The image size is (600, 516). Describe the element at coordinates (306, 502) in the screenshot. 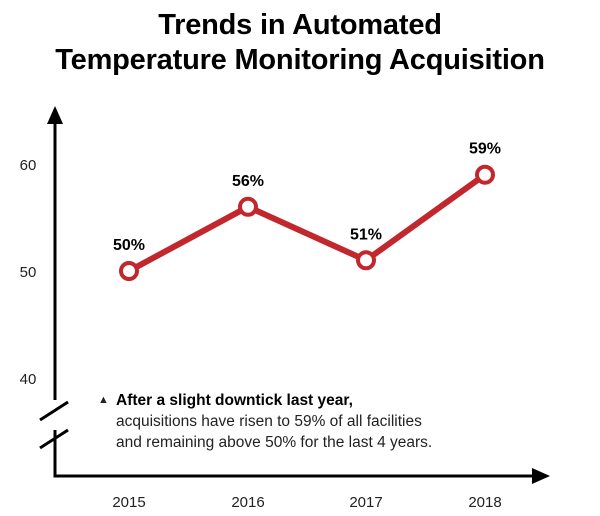

I see `x-tick-labels: 2015 2016 2017 2018` at that location.